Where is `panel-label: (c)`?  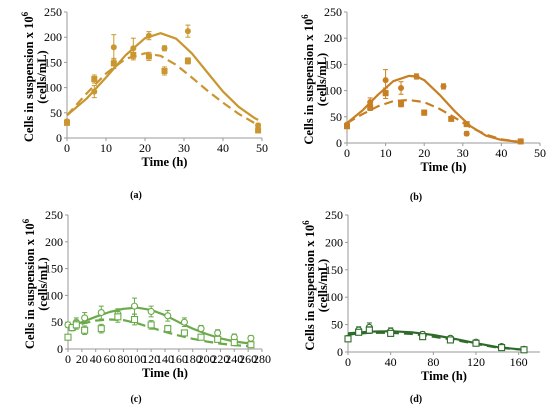 panel-label: (c) is located at coordinates (135, 399).